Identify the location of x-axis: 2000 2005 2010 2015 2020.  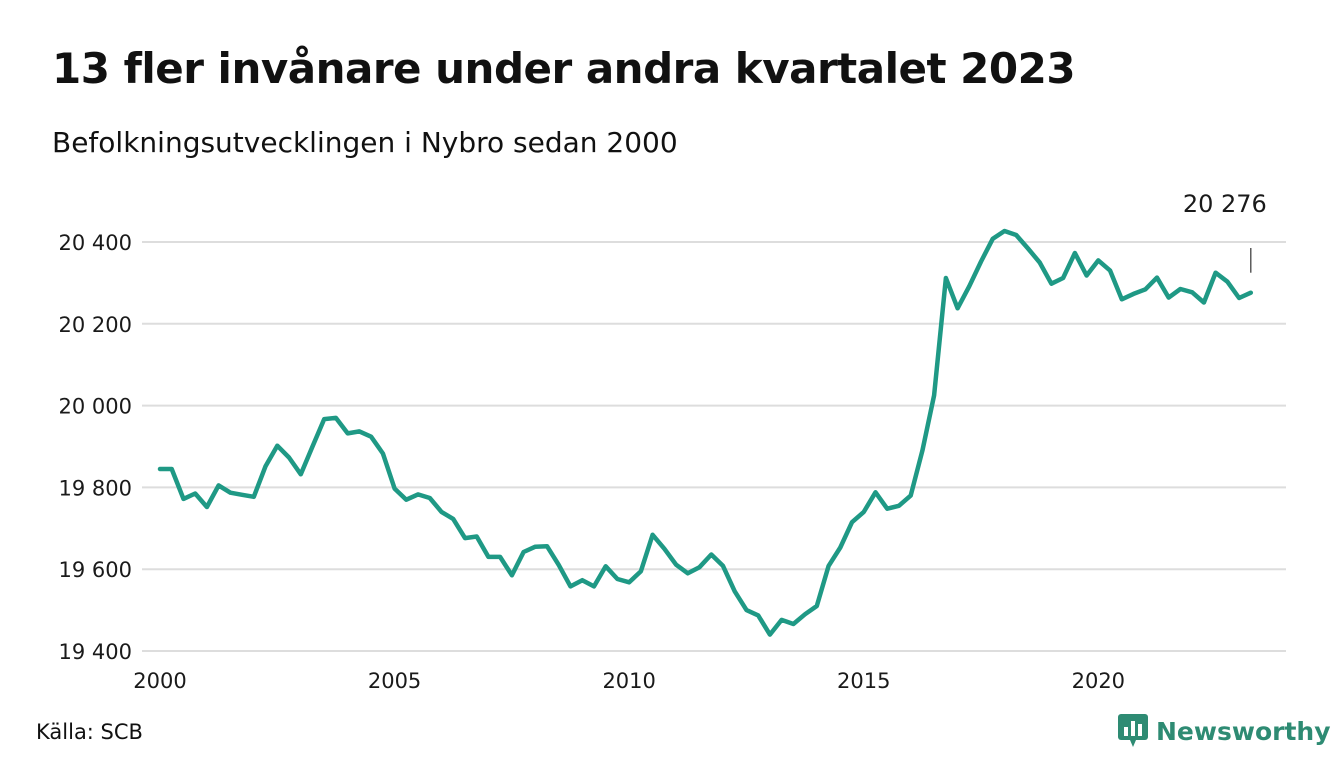
(629, 681).